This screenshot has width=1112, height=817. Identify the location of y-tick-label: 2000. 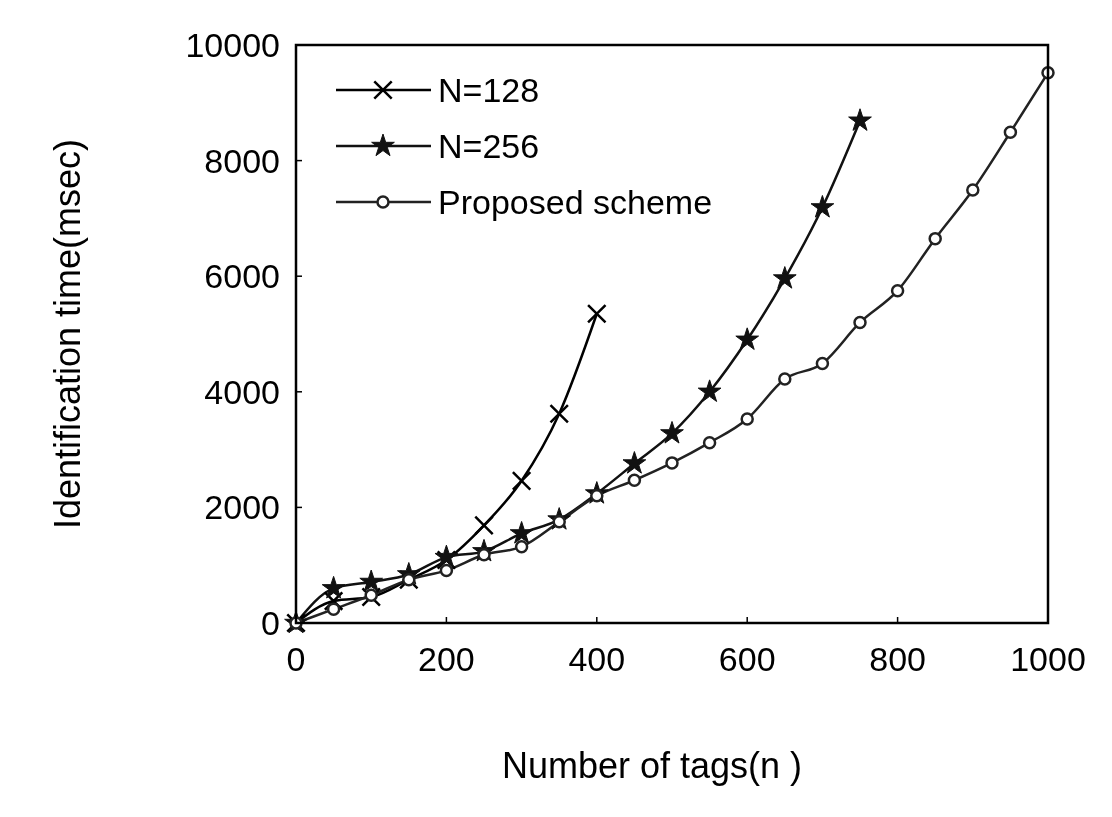
(242, 507).